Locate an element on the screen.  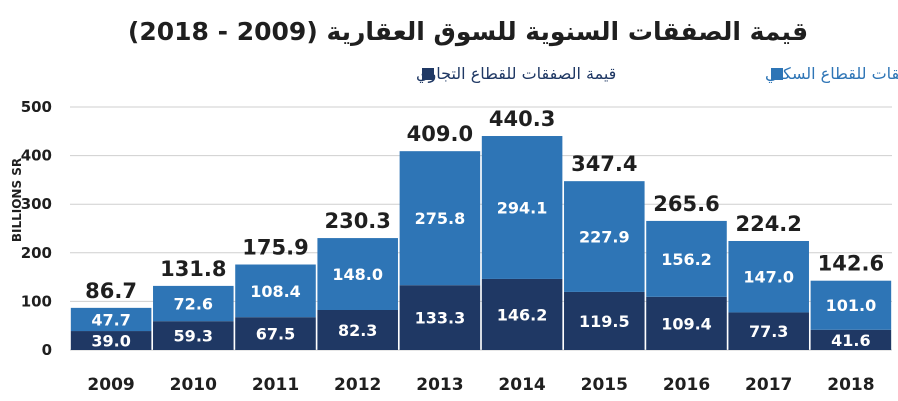
data-label-residential: 148.0 is located at coordinates (357, 274).